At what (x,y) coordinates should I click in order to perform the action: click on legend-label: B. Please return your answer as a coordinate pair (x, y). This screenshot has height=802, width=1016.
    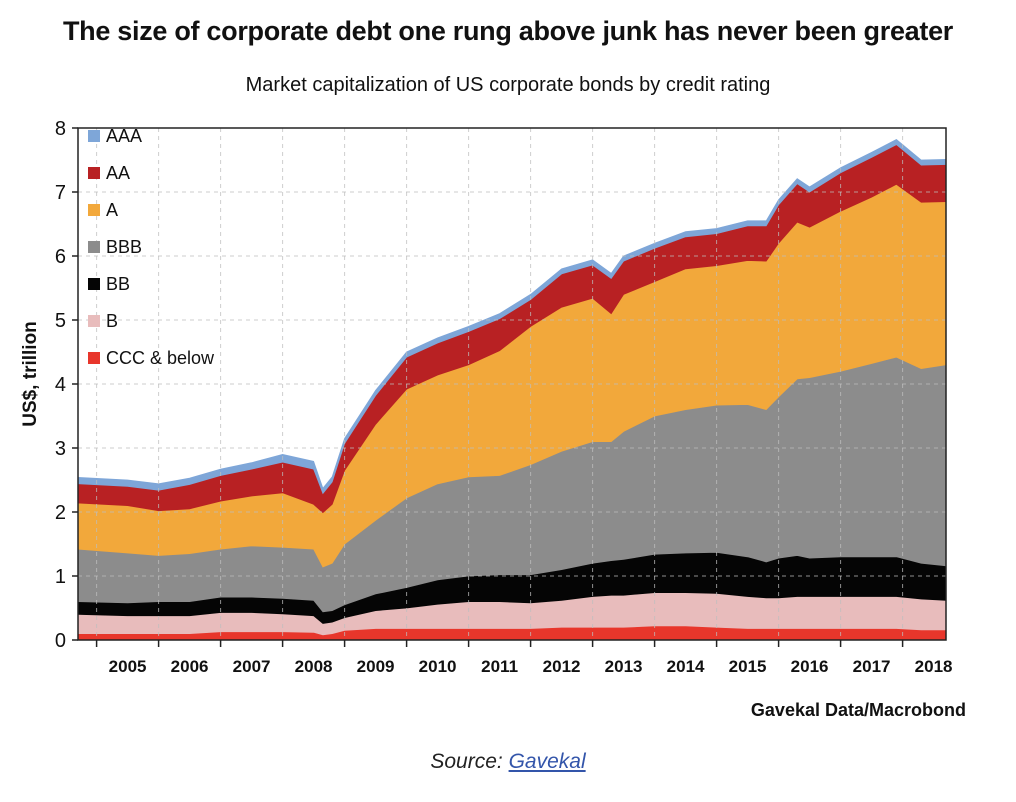
    Looking at the image, I should click on (112, 321).